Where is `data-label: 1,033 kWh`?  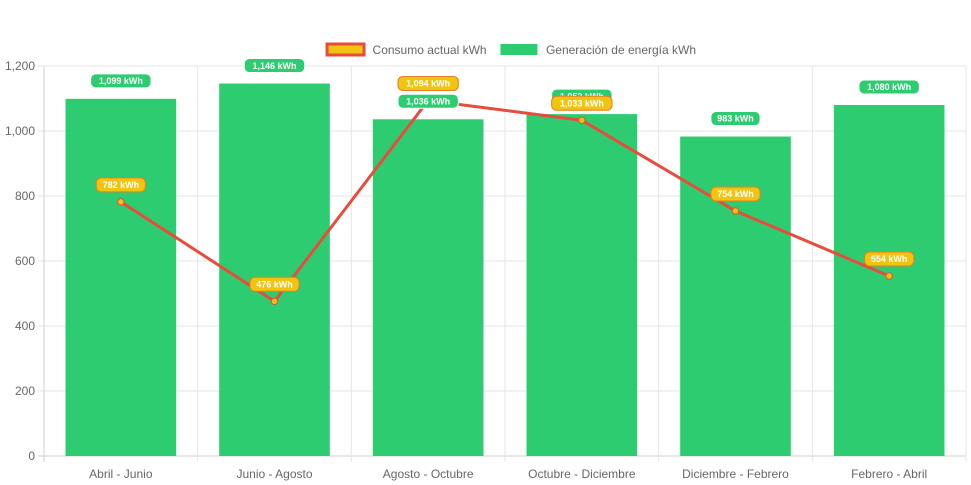 data-label: 1,033 kWh is located at coordinates (582, 103).